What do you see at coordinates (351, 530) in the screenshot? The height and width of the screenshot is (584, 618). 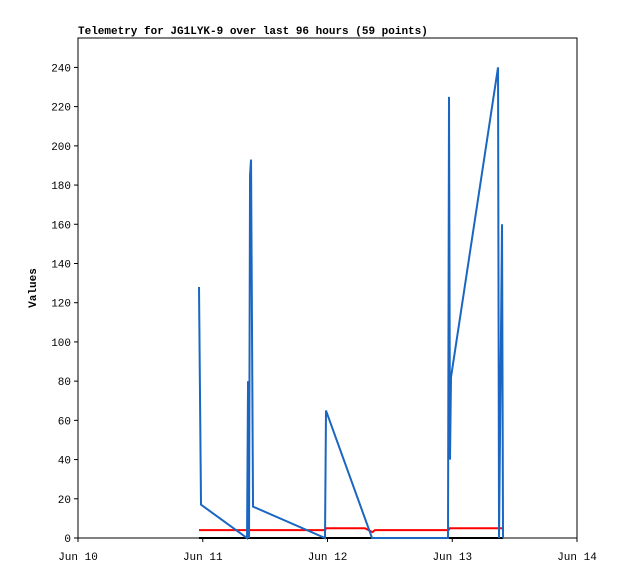 I see `series-line` at bounding box center [351, 530].